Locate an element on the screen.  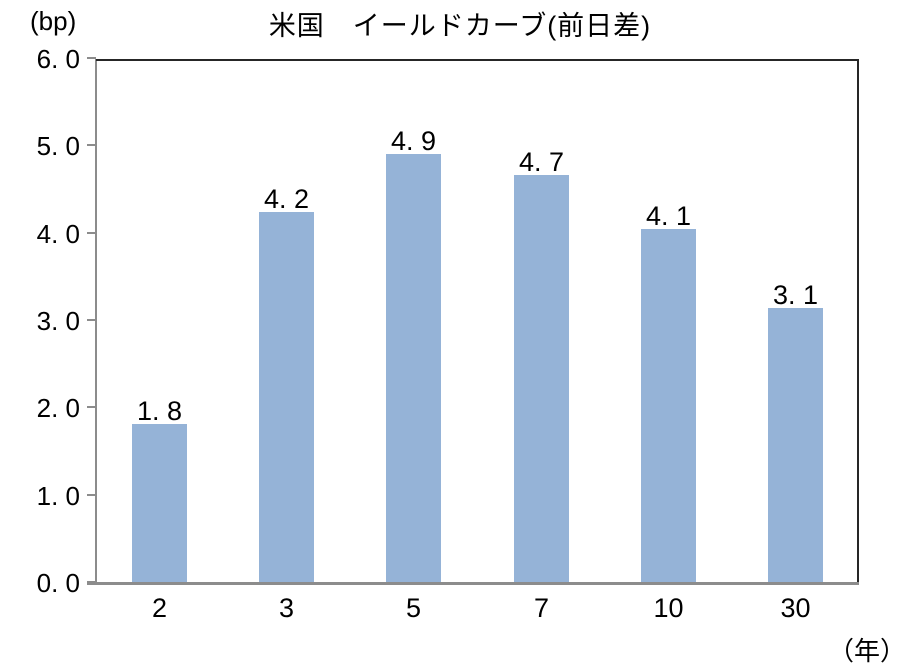
x-tick-label: 5 is located at coordinates (413, 608).